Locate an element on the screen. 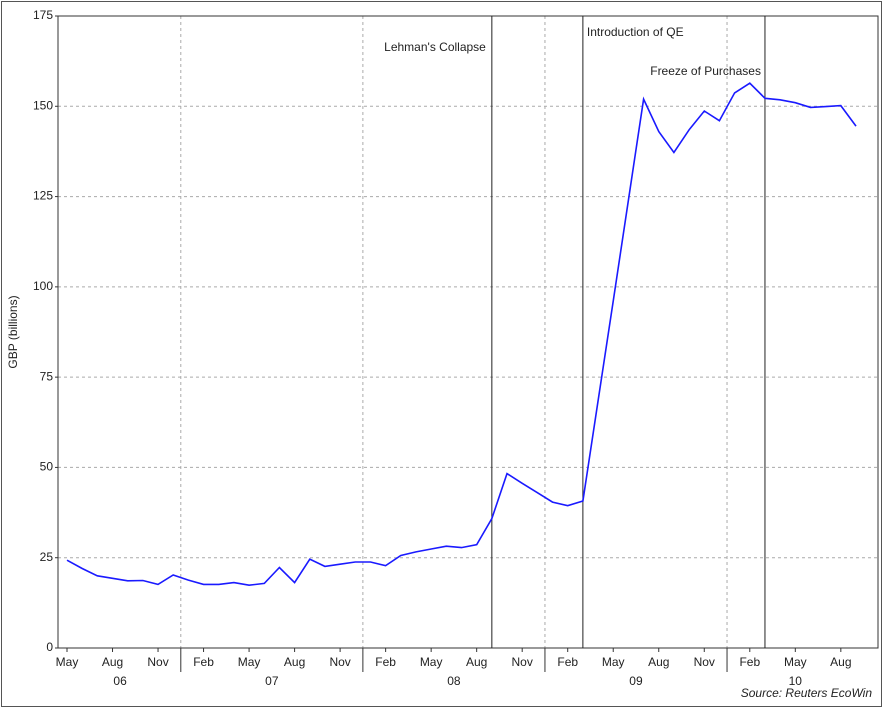 This screenshot has height=708, width=883. year-label: 06 is located at coordinates (120, 681).